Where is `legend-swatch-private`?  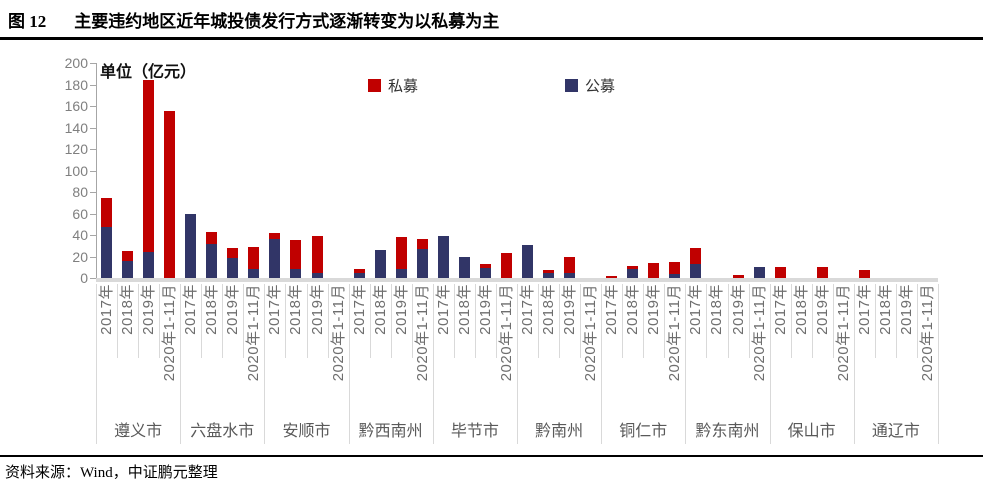 legend-swatch-private is located at coordinates (374, 85).